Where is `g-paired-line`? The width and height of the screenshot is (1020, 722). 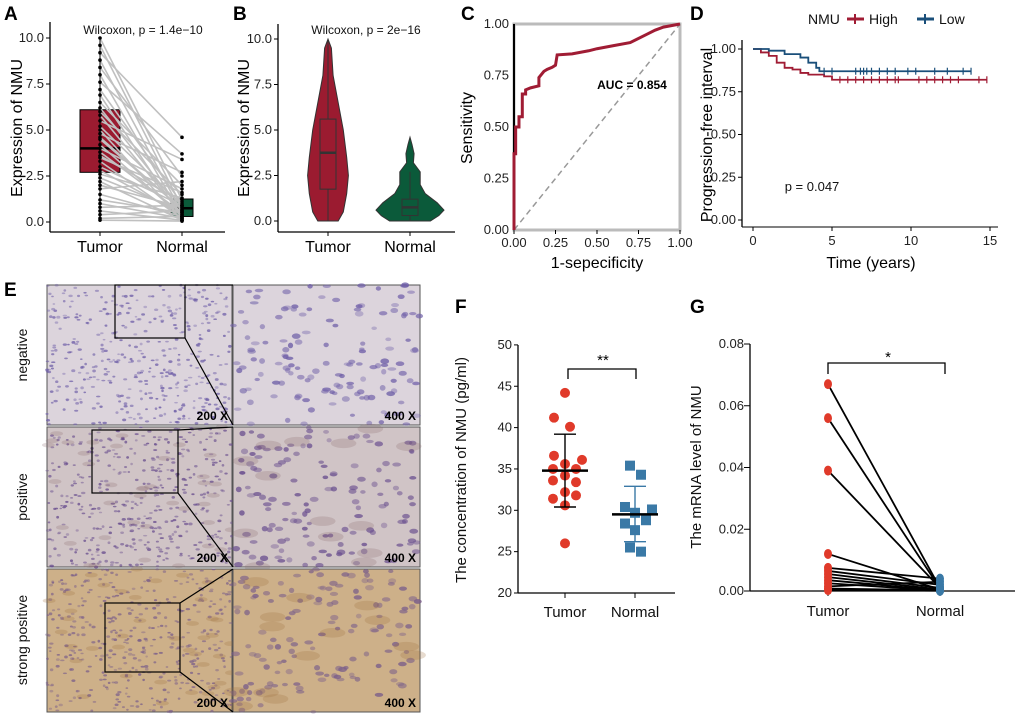
g-paired-line is located at coordinates (884, 503).